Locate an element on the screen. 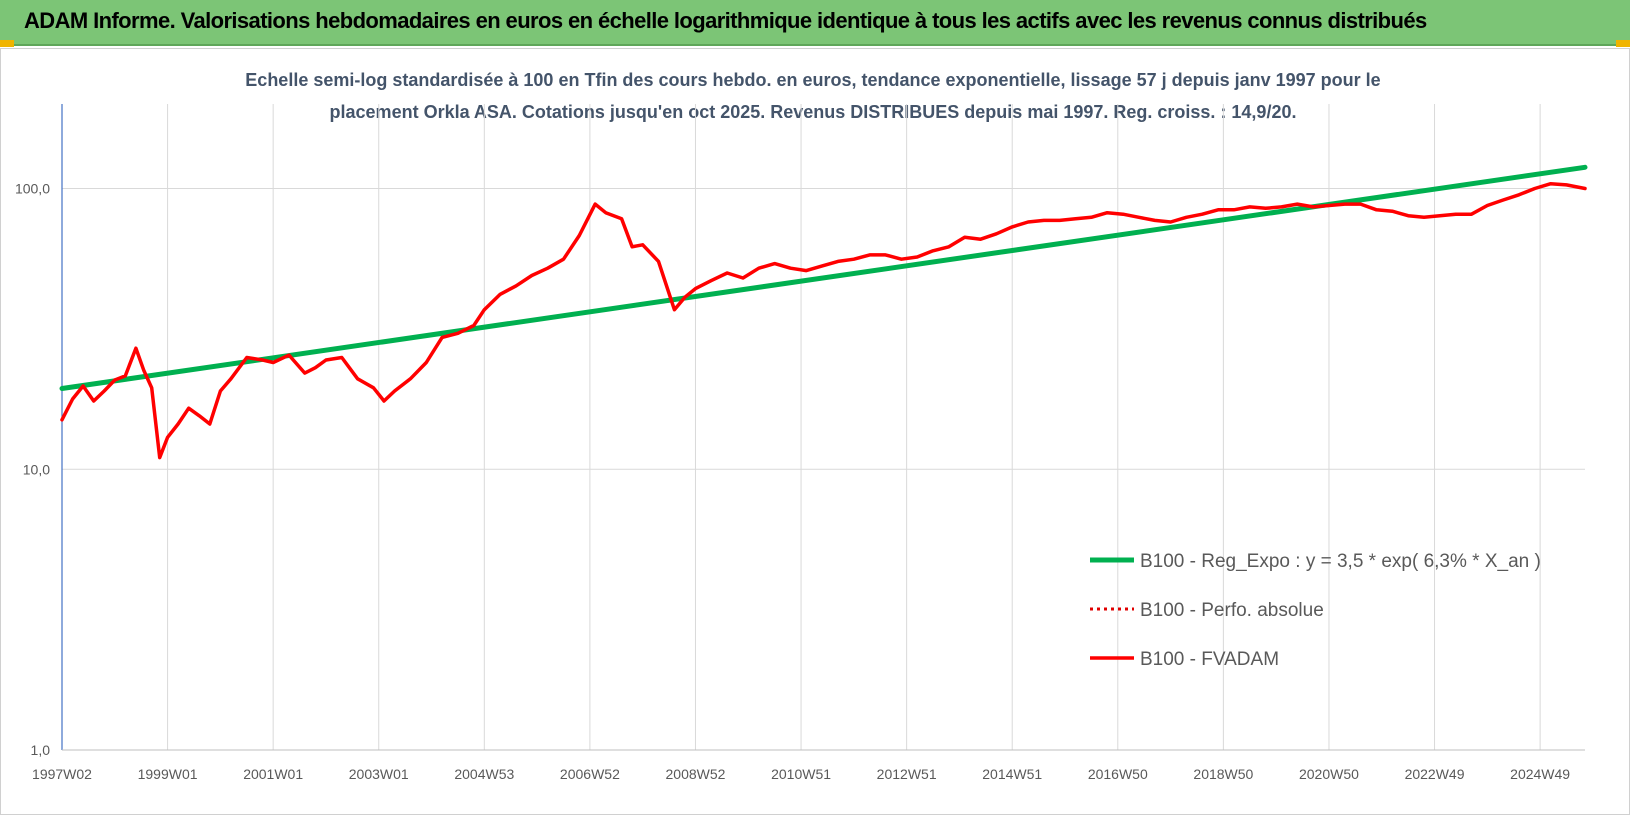 This screenshot has height=816, width=1630. x-tick-label: 2018W50 is located at coordinates (1223, 774).